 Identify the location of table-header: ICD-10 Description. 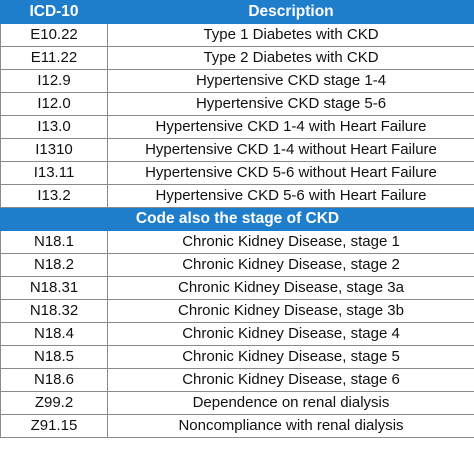
(237, 12).